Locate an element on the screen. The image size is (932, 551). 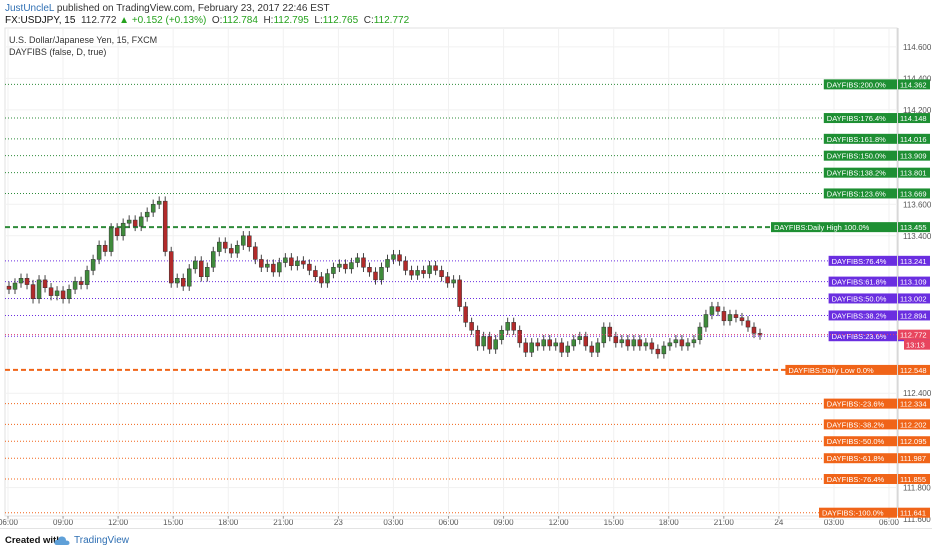
fib-value-label: 112.202 is located at coordinates (913, 424).